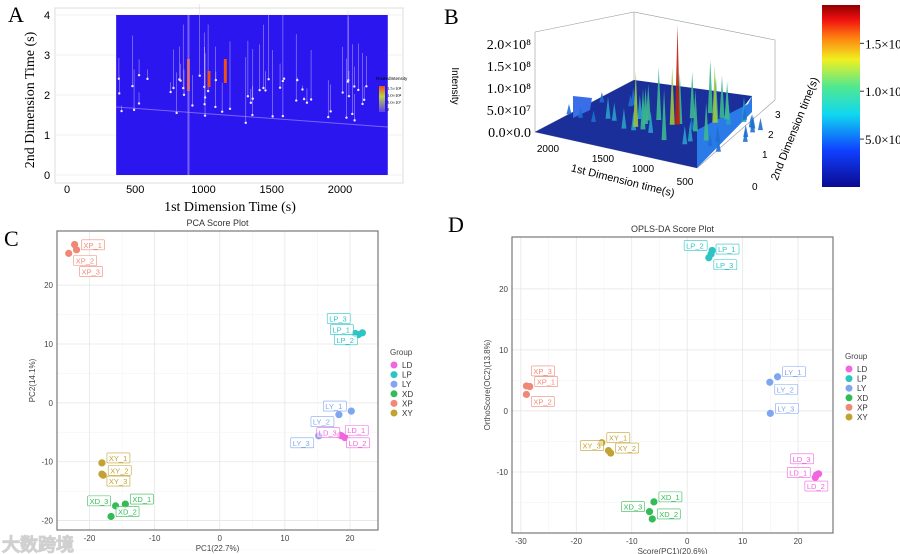  Describe the element at coordinates (32, 380) in the screenshot. I see `y-axis-label: PC2(14.1%)` at that location.